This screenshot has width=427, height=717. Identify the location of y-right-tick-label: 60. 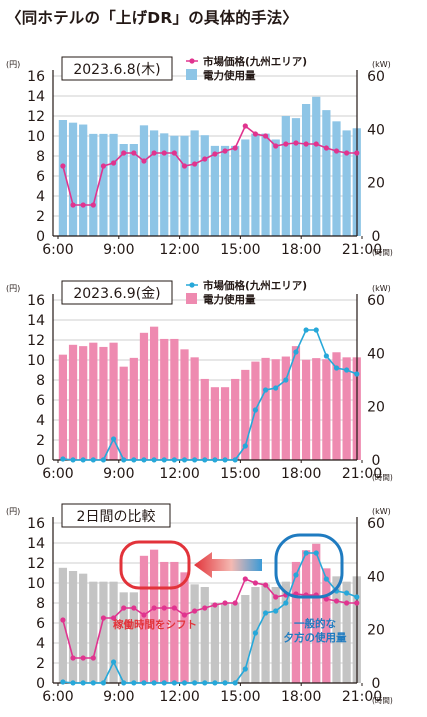
(376, 77).